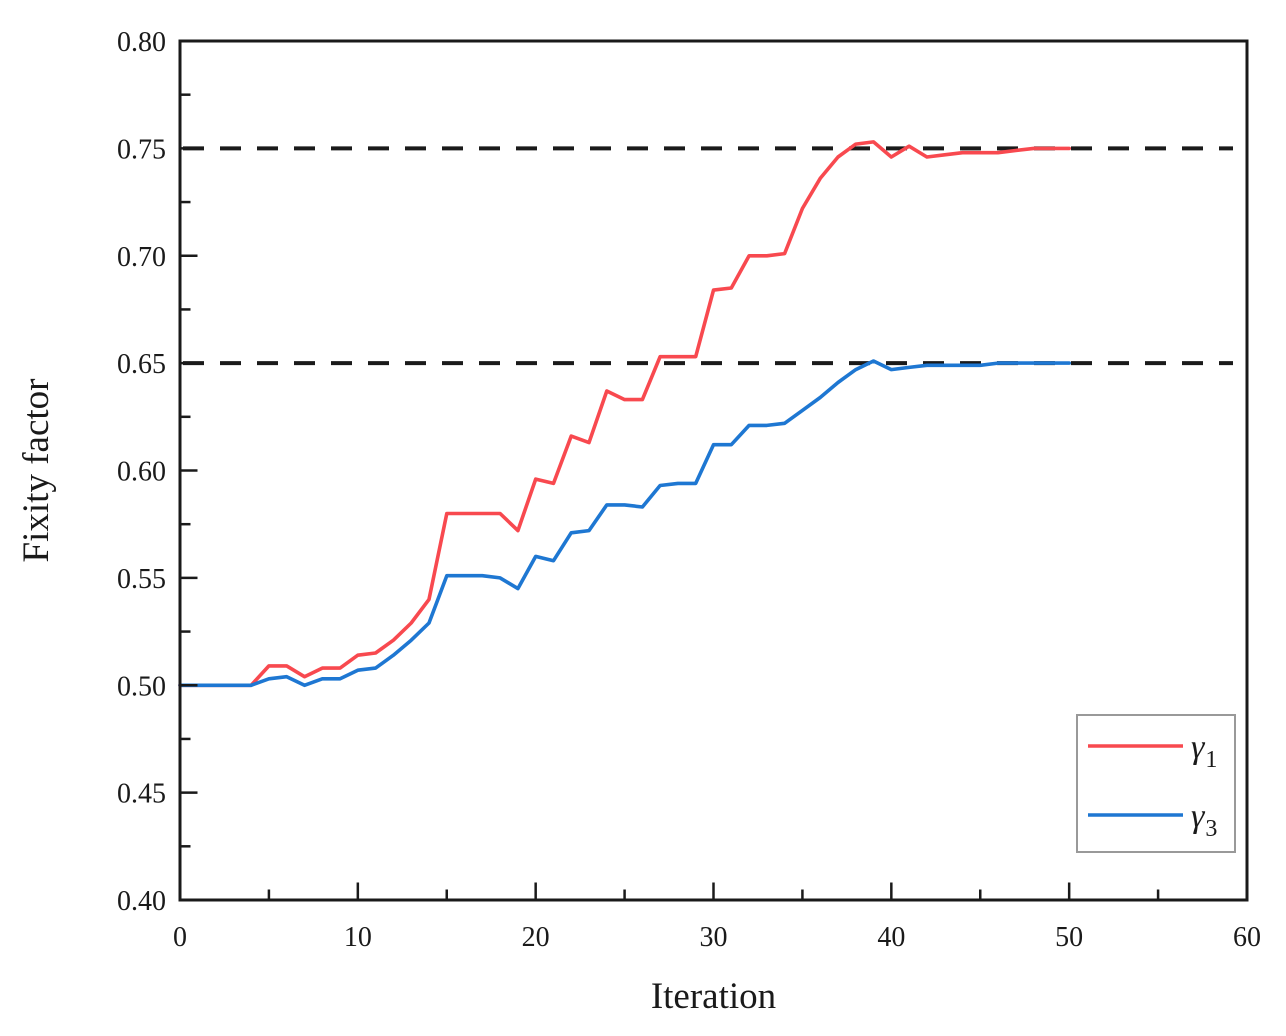 The width and height of the screenshot is (1286, 1036). Describe the element at coordinates (717, 917) in the screenshot. I see `x-axis: 0 10 20 30 40 50 60` at that location.